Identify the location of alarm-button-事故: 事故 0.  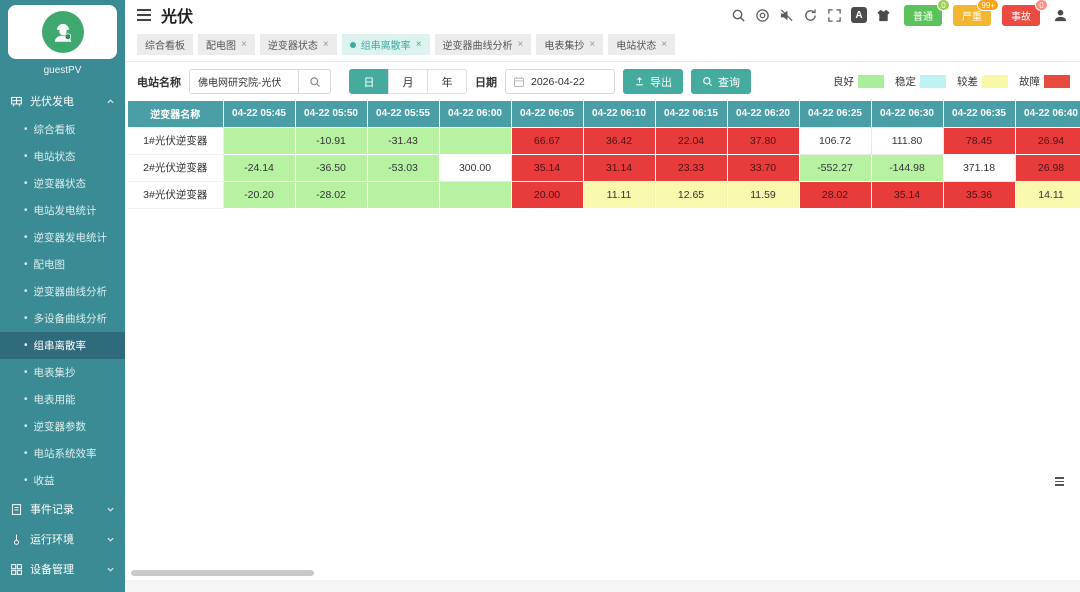
(1025, 13).